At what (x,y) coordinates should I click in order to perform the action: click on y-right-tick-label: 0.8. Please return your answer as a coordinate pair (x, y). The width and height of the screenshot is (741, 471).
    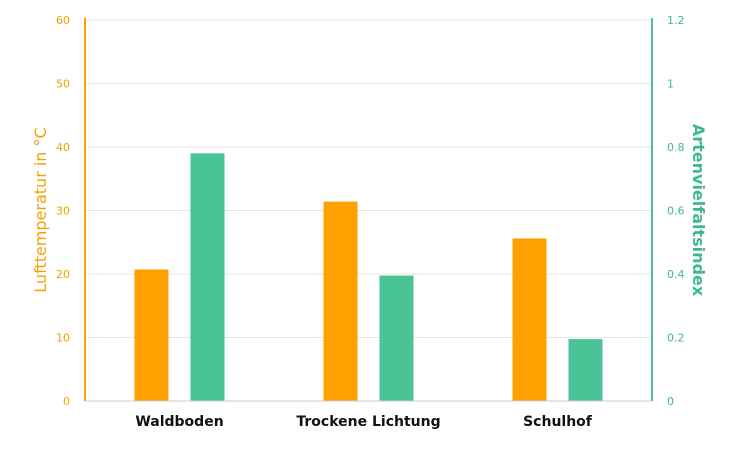
    Looking at the image, I should click on (676, 147).